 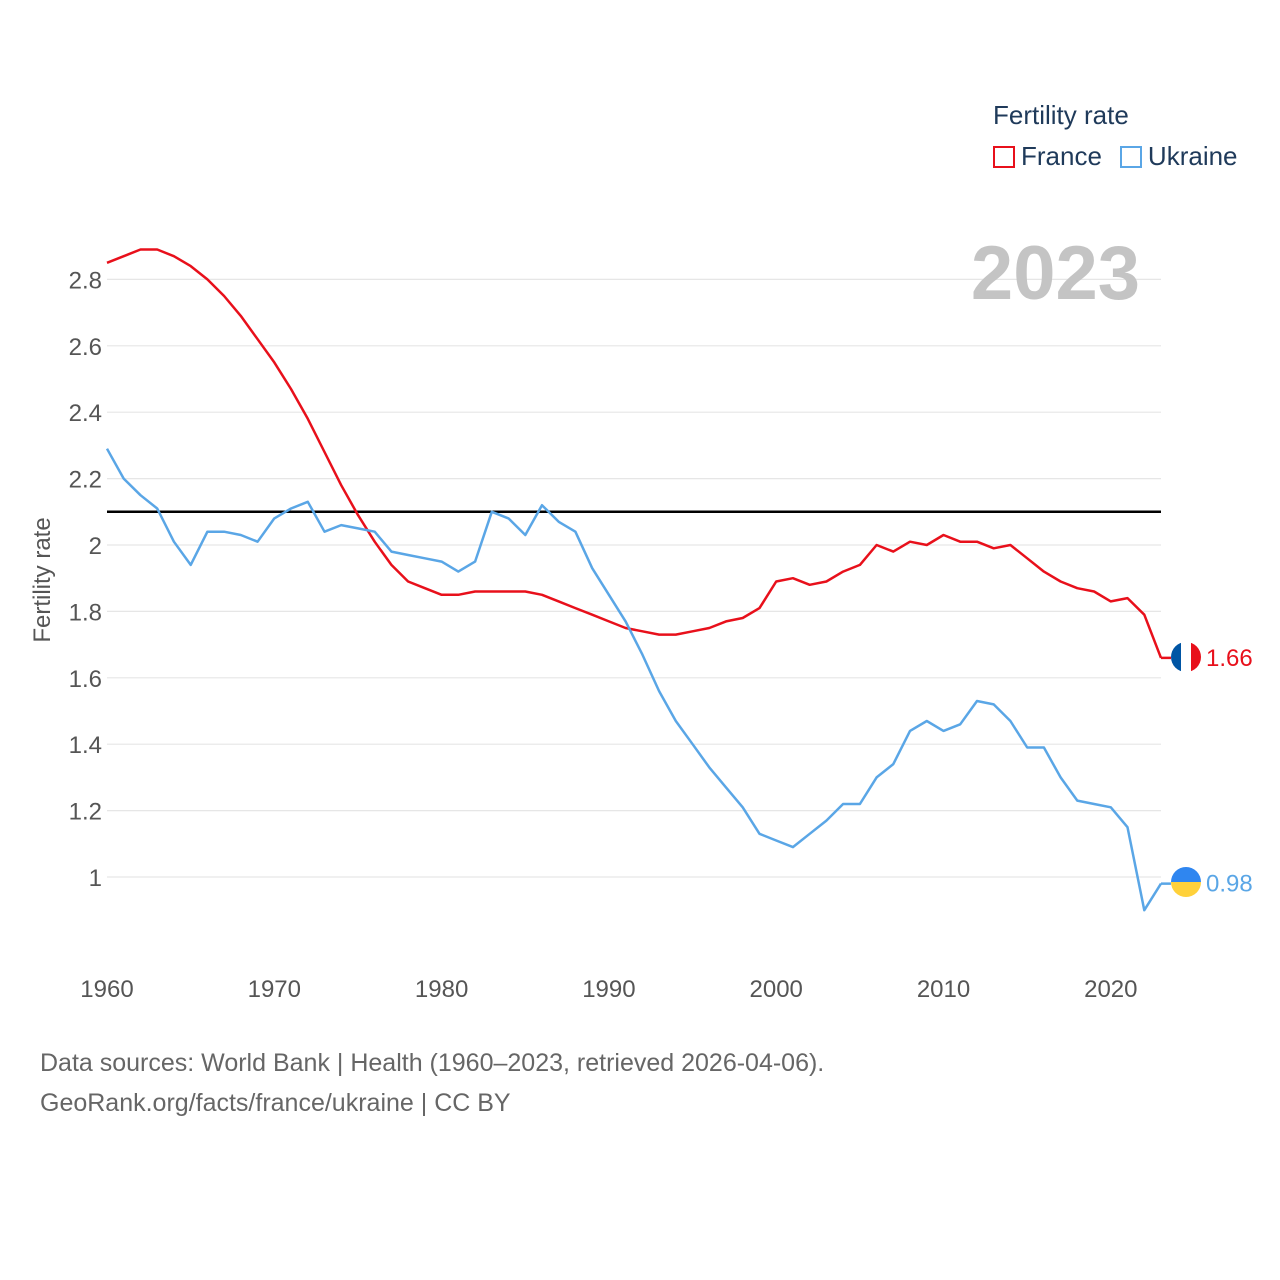 I want to click on y-tick-label: 1.6, so click(x=85, y=679).